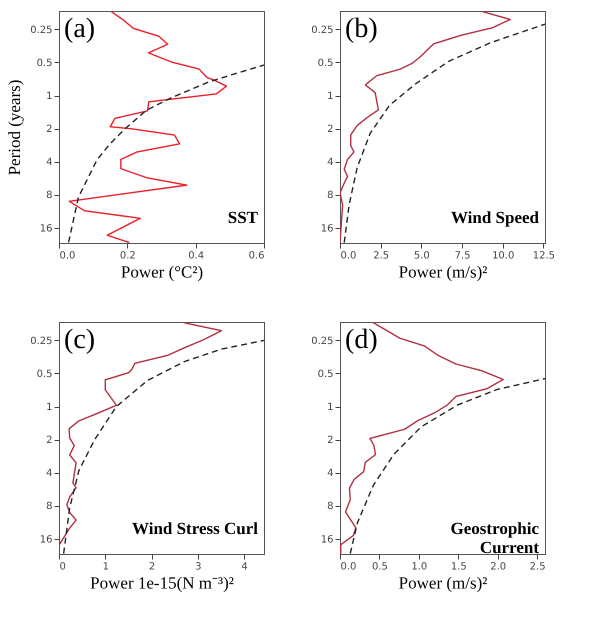  What do you see at coordinates (256, 256) in the screenshot?
I see `x-tick-label: 0.6` at bounding box center [256, 256].